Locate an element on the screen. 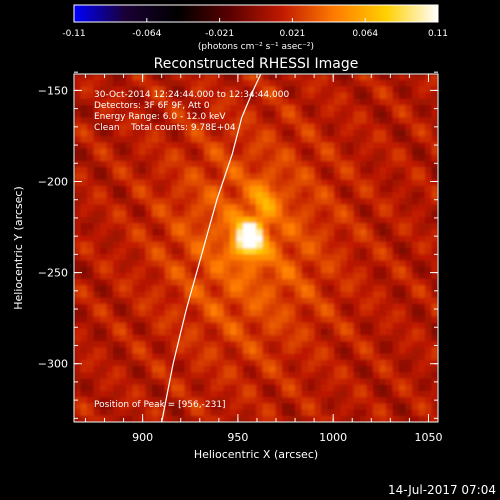  colorbar is located at coordinates (256, 13).